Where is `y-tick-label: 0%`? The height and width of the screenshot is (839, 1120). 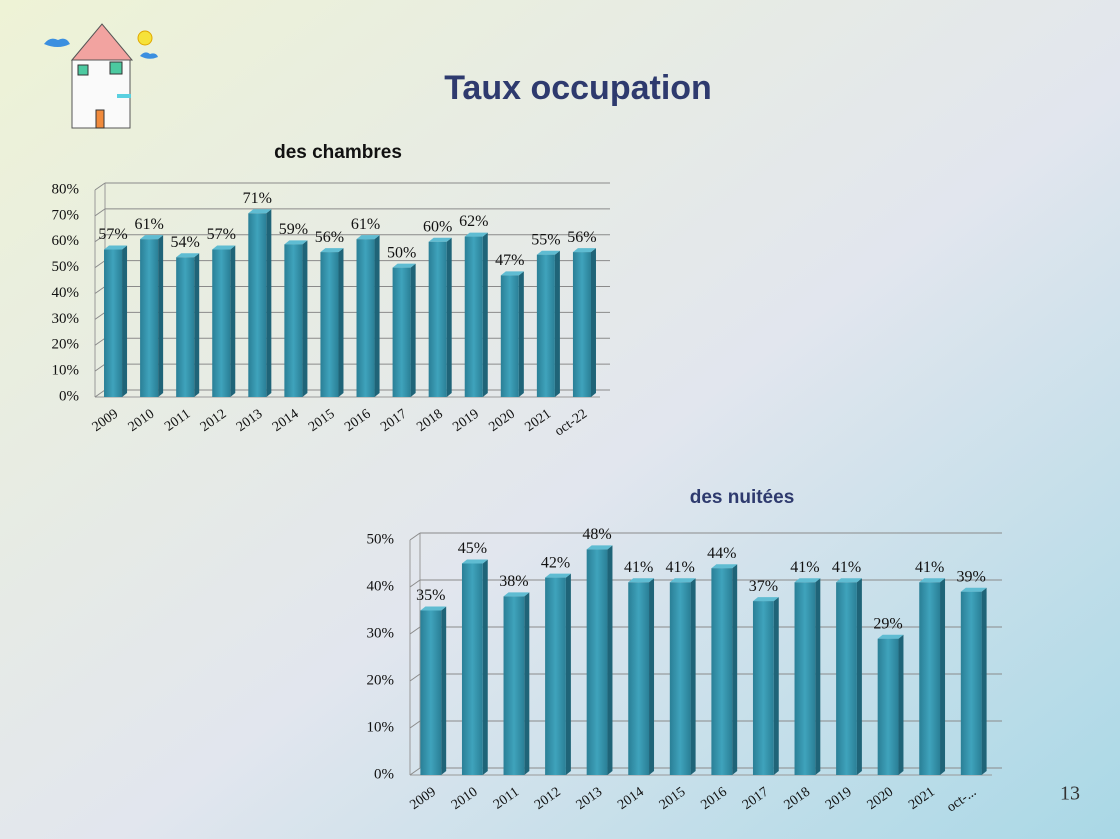 y-tick-label: 0% is located at coordinates (384, 774).